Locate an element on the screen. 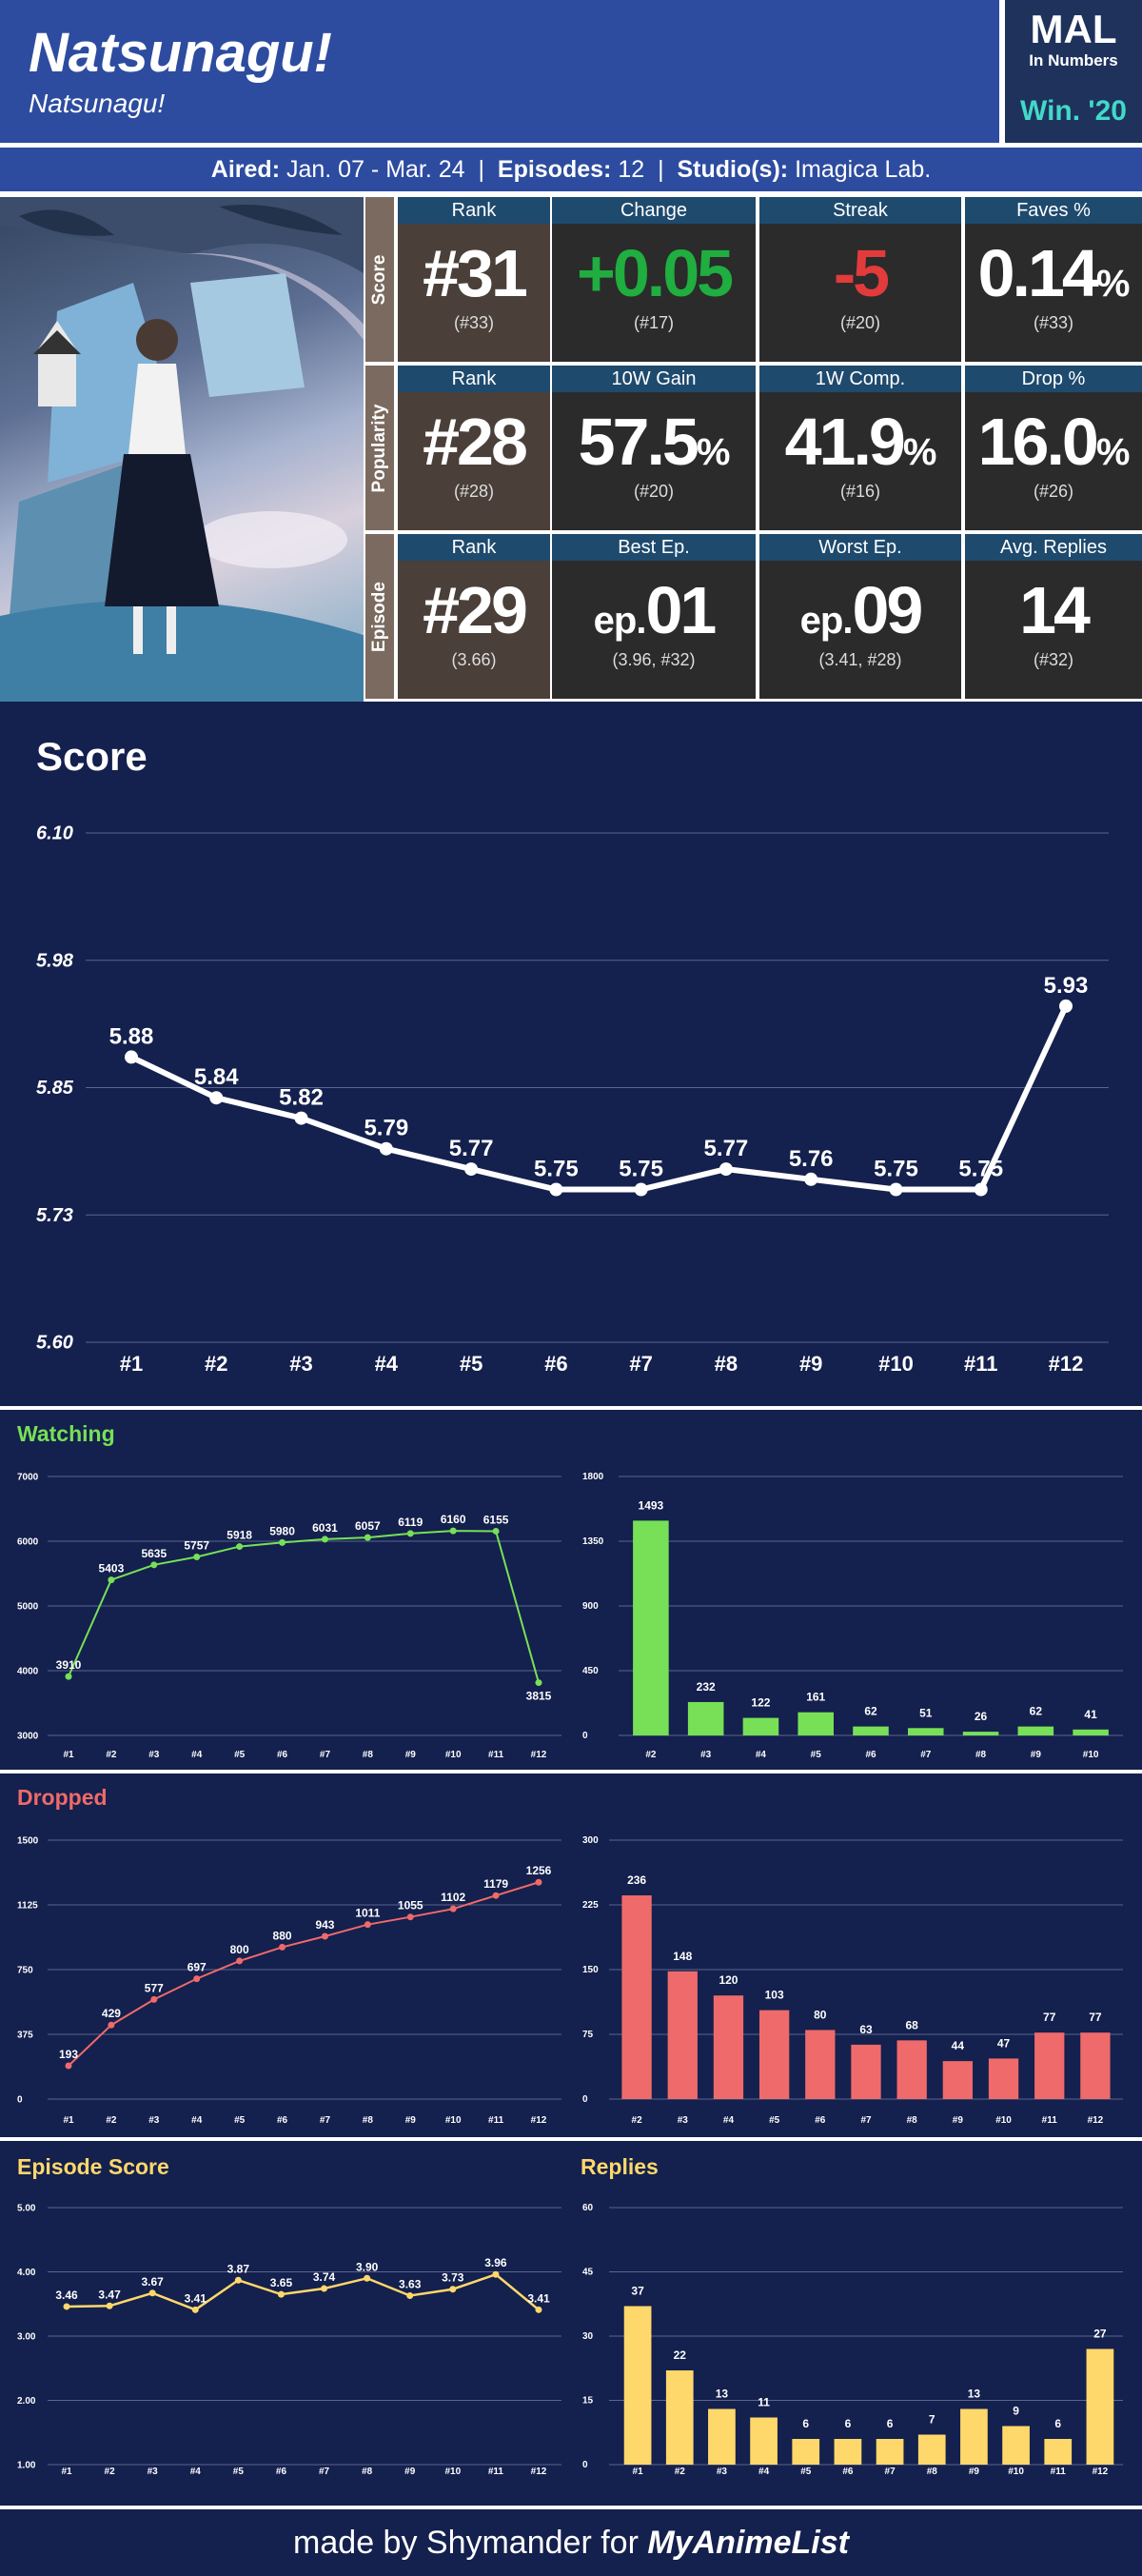 This screenshot has height=2576, width=1142. data-label: 800 is located at coordinates (239, 1949).